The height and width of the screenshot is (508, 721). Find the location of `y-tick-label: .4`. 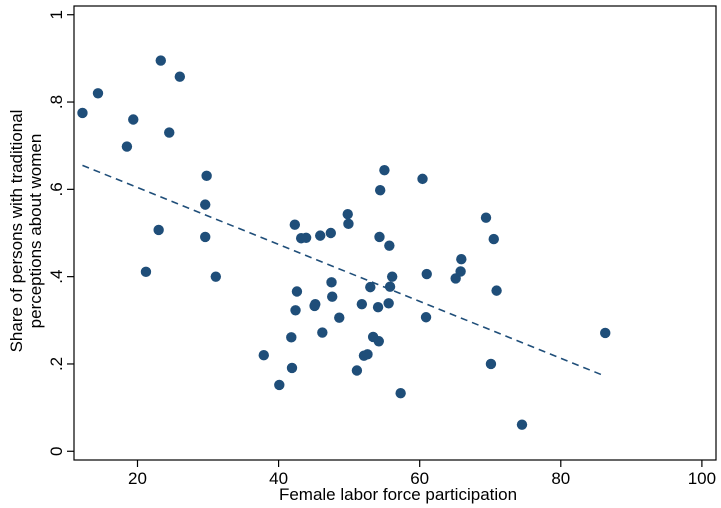

y-tick-label: .4 is located at coordinates (56, 277).